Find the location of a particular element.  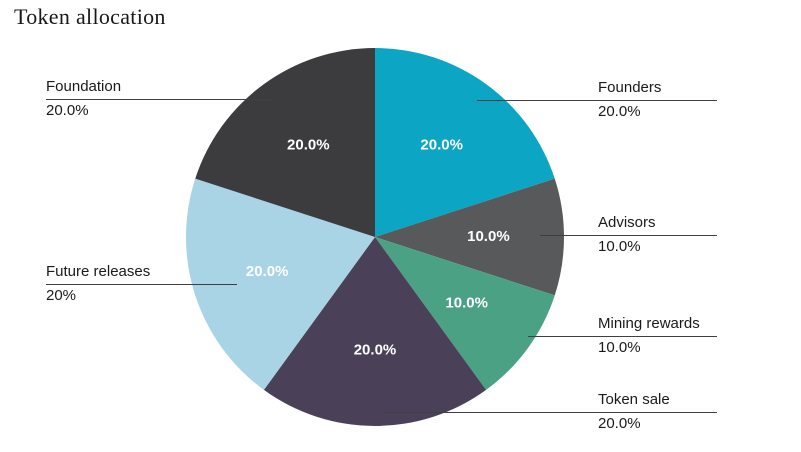

callout-label: Foundation is located at coordinates (84, 86).